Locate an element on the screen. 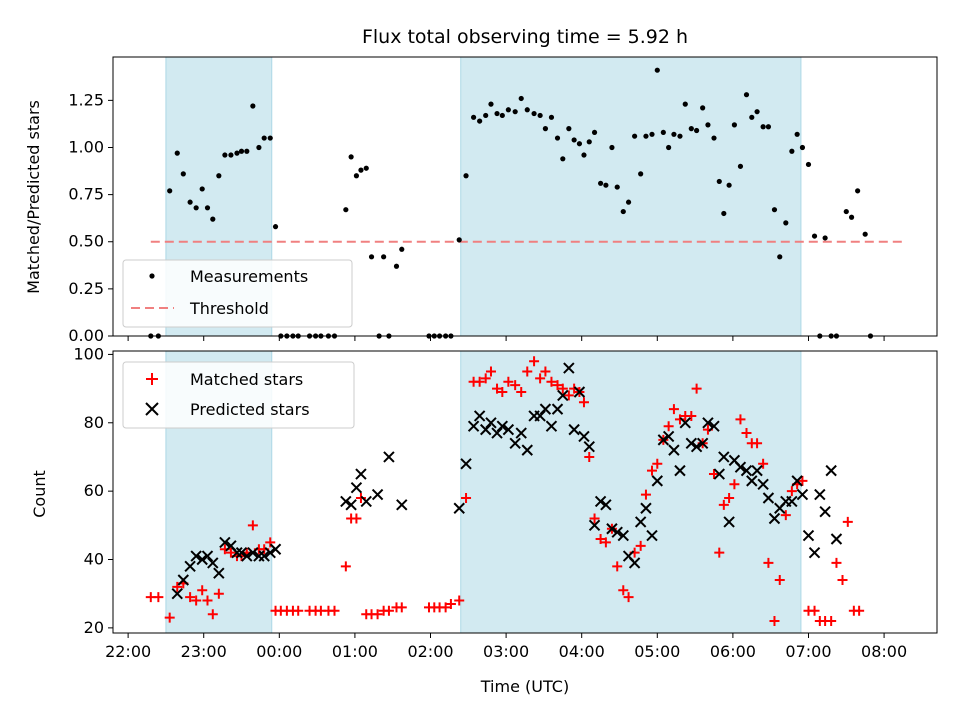 This screenshot has height=720, width=960. x-tick-label: 01:00 is located at coordinates (355, 651).